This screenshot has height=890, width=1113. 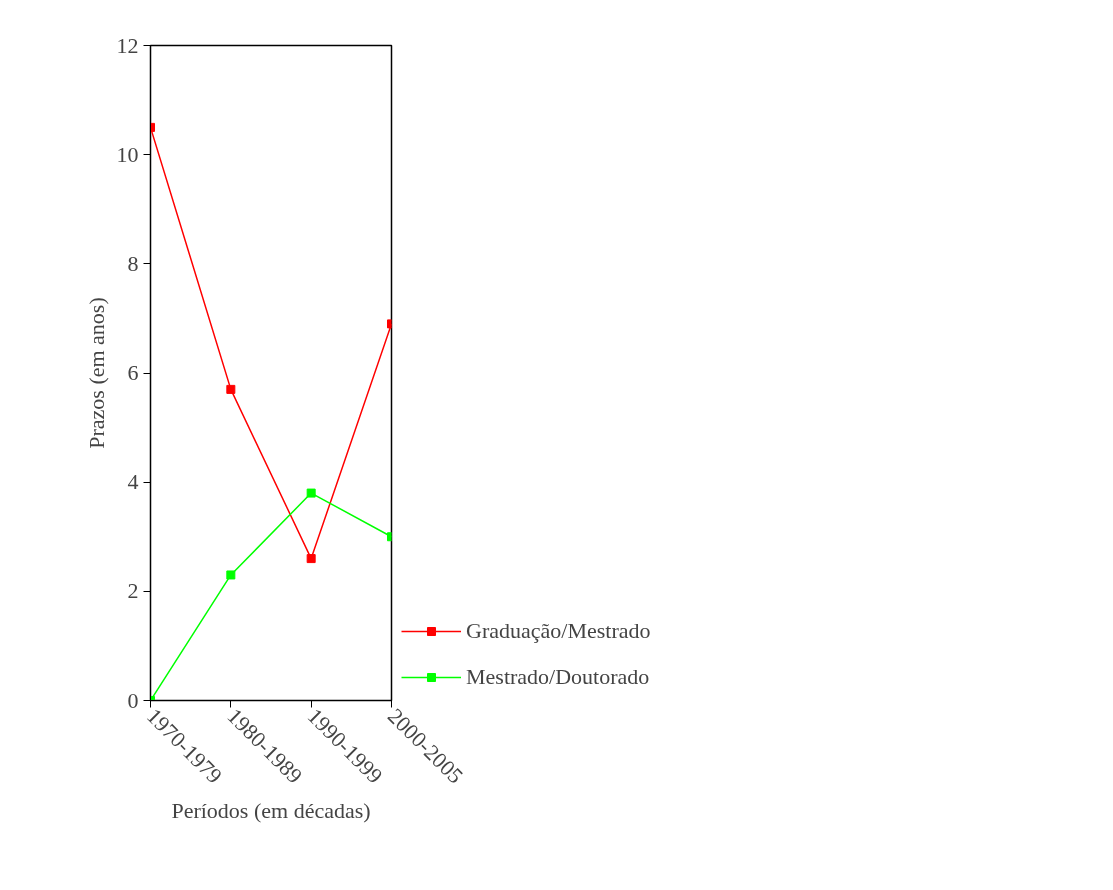 I want to click on y-tick-label: 4, so click(x=133, y=482).